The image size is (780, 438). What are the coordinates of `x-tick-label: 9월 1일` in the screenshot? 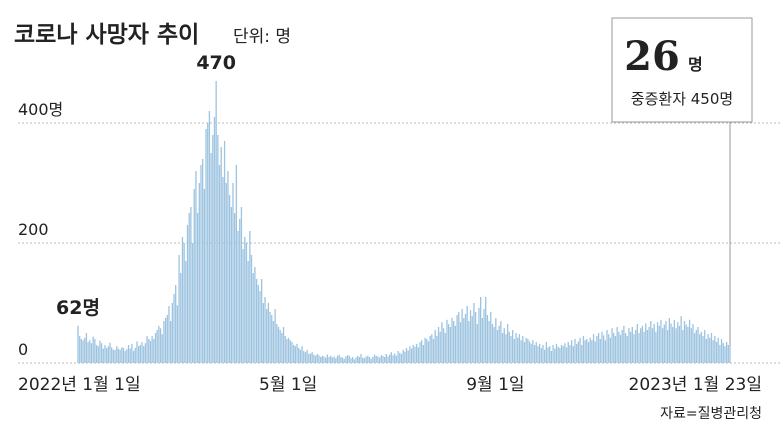 It's located at (495, 385).